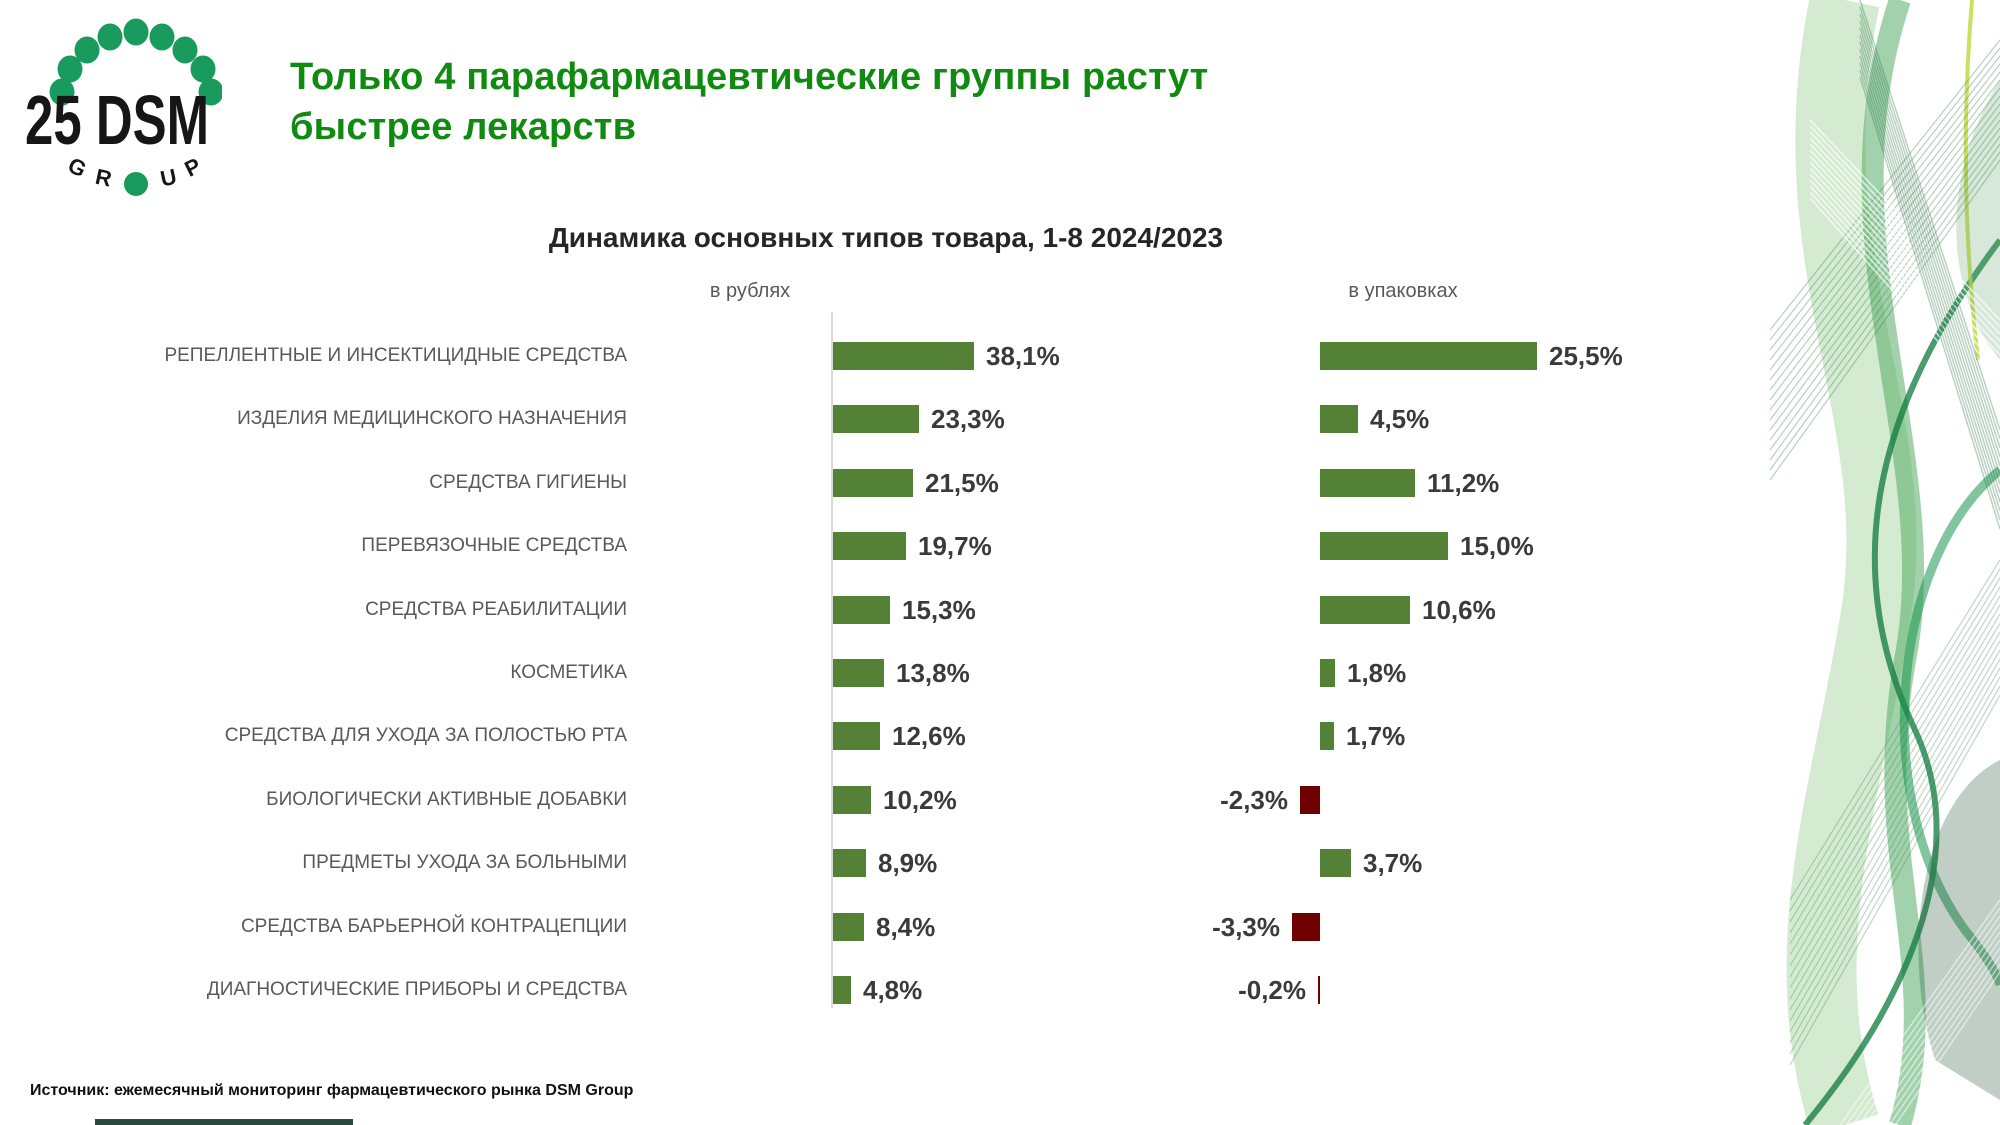  Describe the element at coordinates (463, 127) in the screenshot. I see `slide-title-line-2: быстрее лекарств` at that location.